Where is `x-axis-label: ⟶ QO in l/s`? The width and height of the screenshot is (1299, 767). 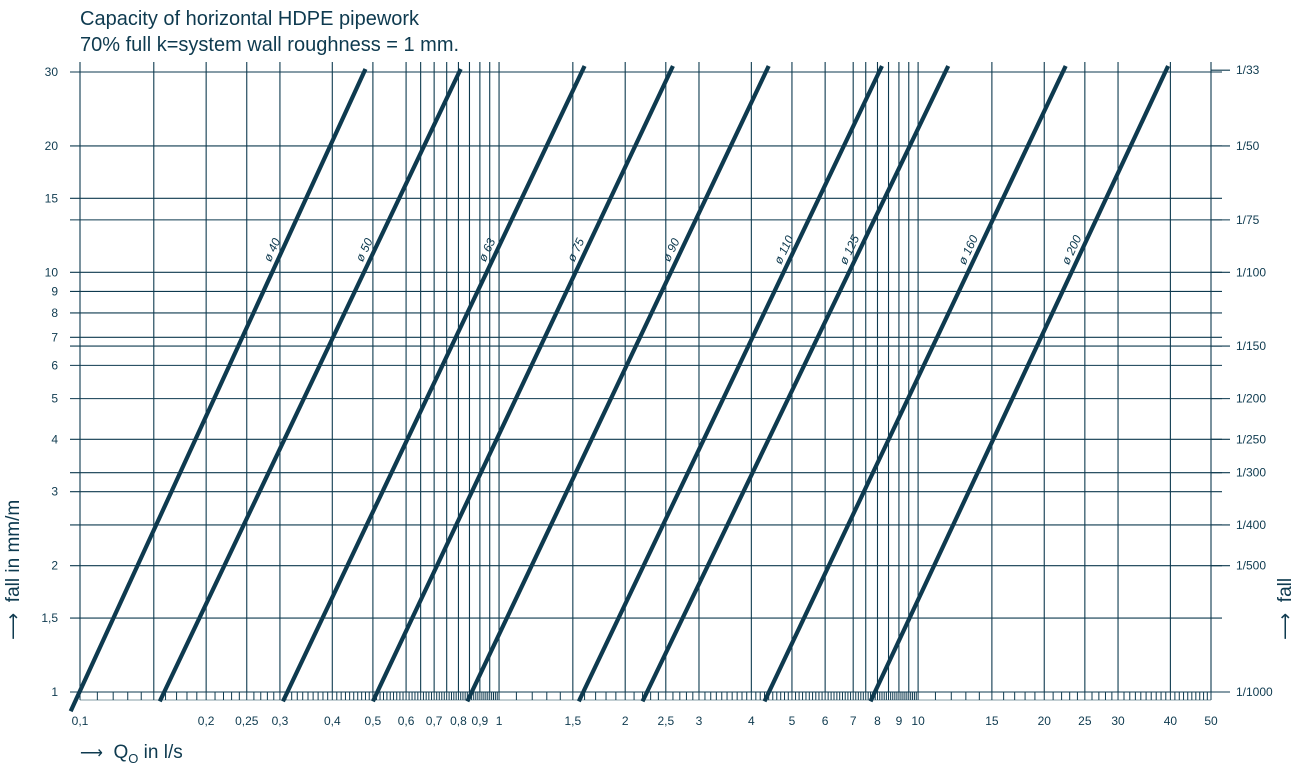
x-axis-label: ⟶ QO in l/s is located at coordinates (131, 754).